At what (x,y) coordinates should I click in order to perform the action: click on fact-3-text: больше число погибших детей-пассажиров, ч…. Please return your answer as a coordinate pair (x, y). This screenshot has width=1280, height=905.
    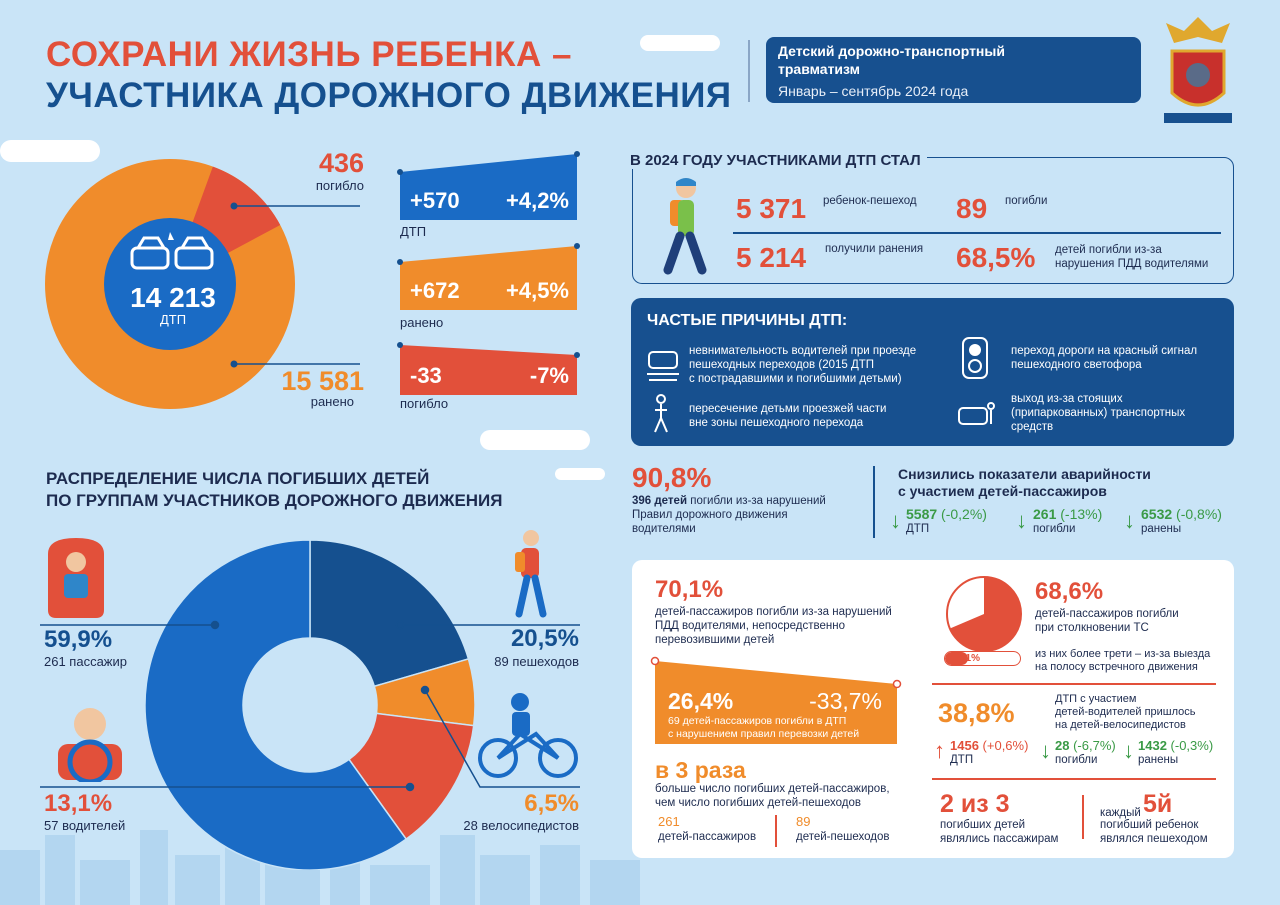
    Looking at the image, I should click on (772, 796).